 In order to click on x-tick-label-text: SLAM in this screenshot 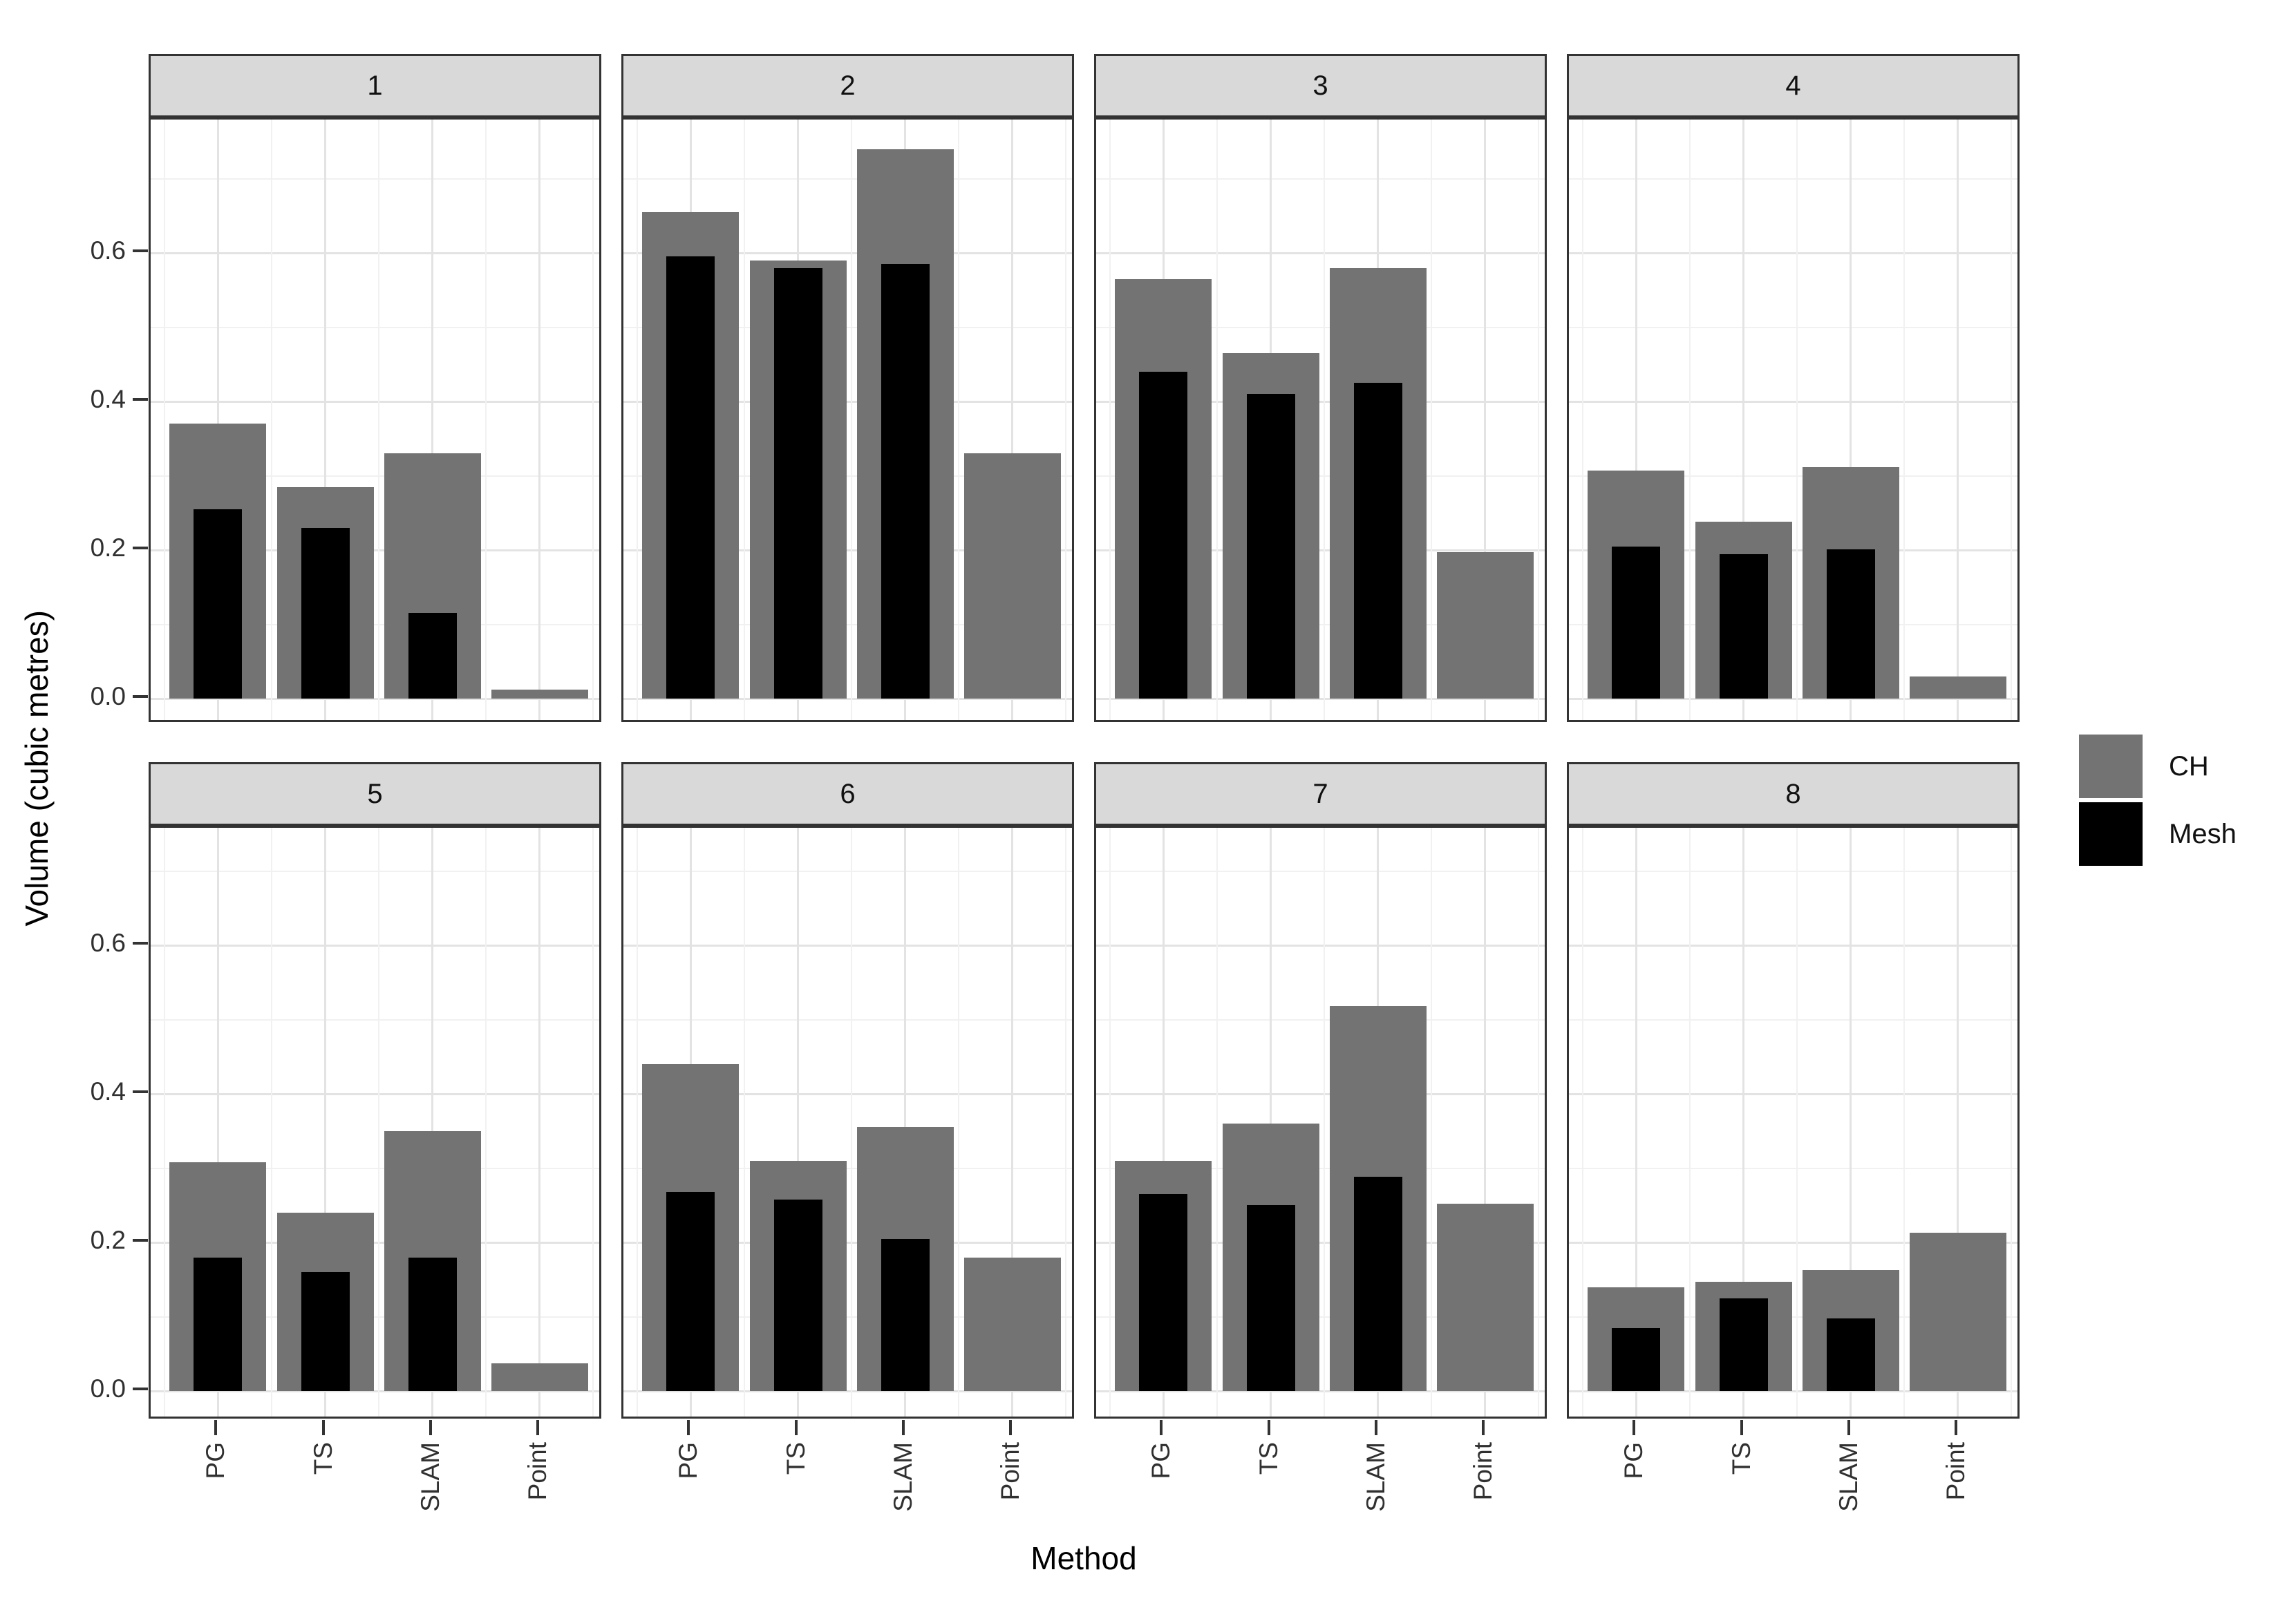, I will do `click(429, 1477)`.